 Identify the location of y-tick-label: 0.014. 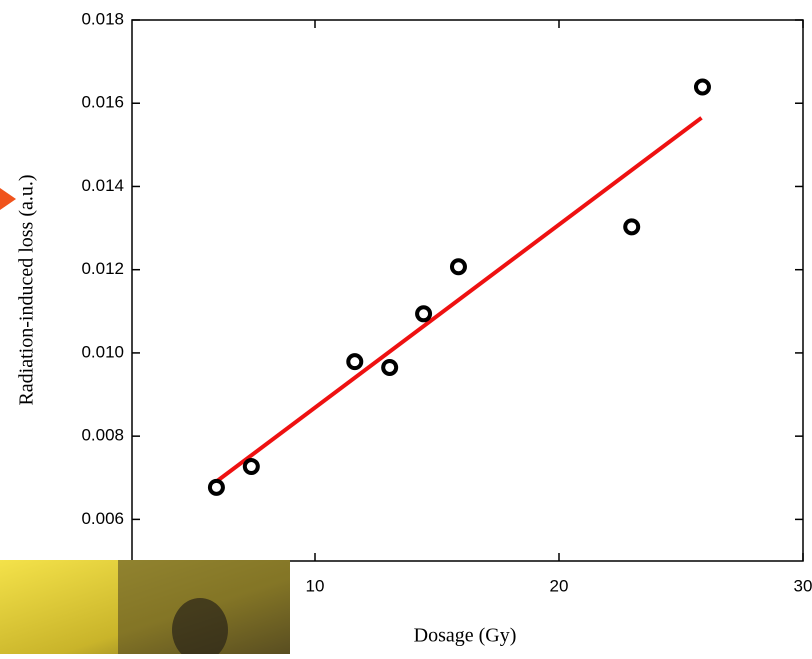
(102, 185).